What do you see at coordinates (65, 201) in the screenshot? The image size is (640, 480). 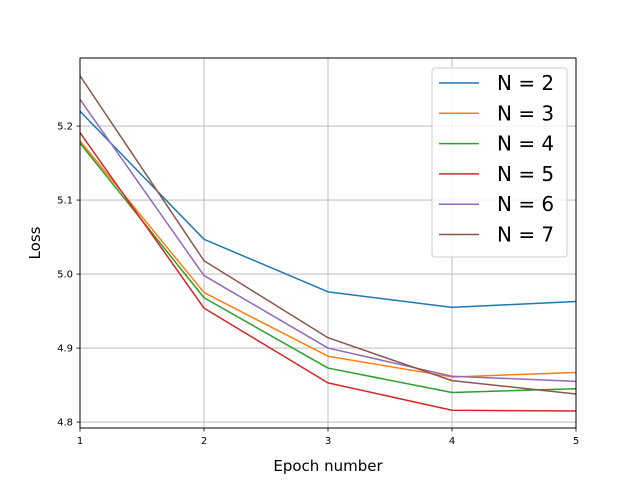 I see `y-tick-label: 5.1` at bounding box center [65, 201].